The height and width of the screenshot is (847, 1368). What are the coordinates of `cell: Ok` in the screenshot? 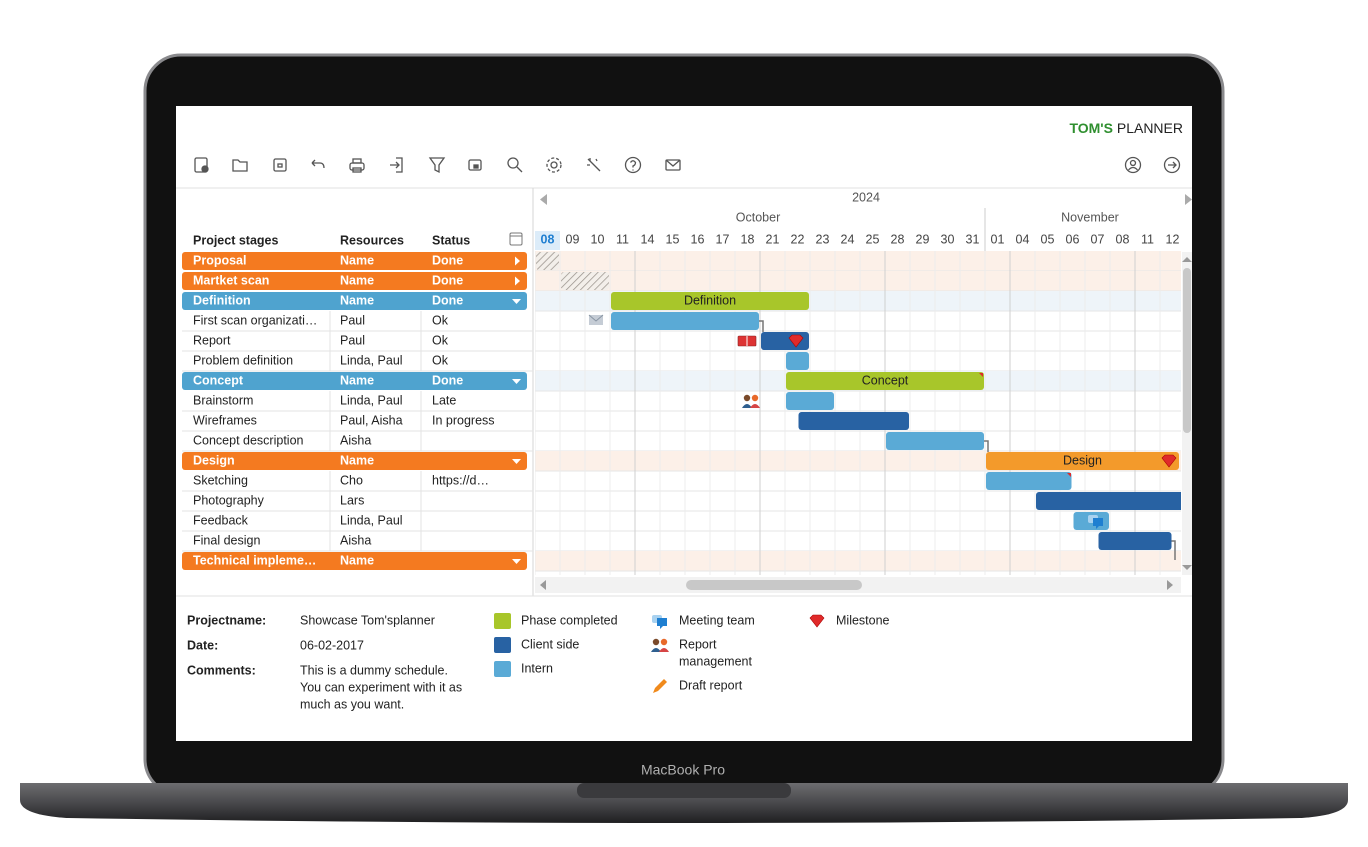 It's located at (440, 320).